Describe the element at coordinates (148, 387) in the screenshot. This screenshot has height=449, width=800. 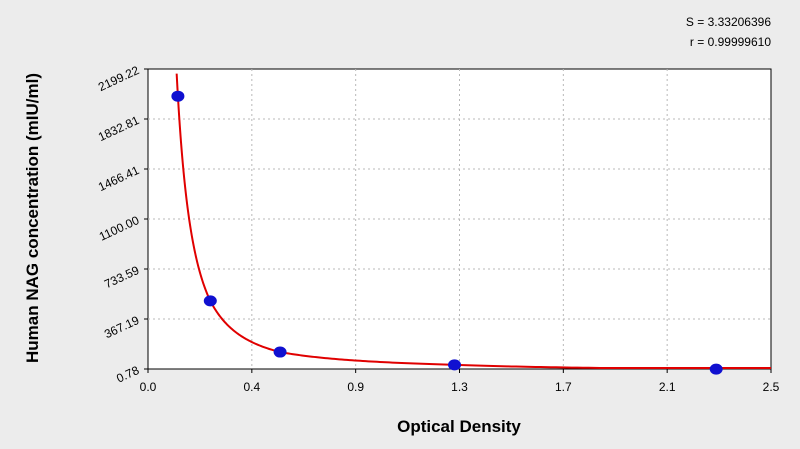
I see `x-tick-label: 0.0` at that location.